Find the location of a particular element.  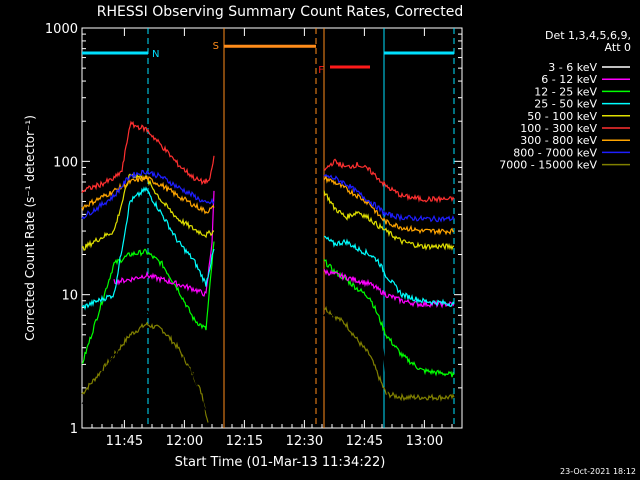

x-tick-label: 12:15 is located at coordinates (244, 441).